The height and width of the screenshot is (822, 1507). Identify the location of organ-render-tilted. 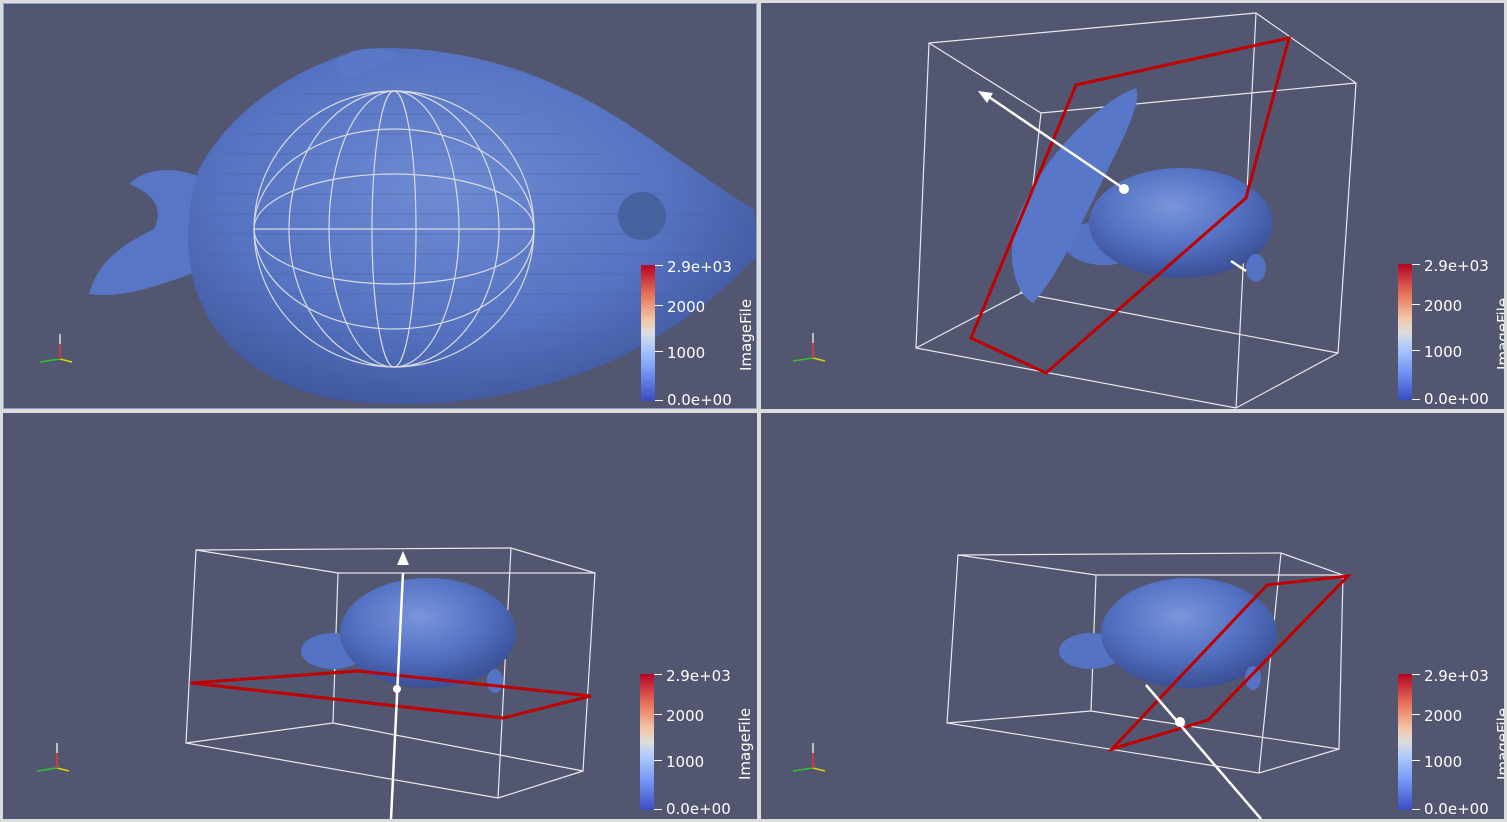
(1072, 685).